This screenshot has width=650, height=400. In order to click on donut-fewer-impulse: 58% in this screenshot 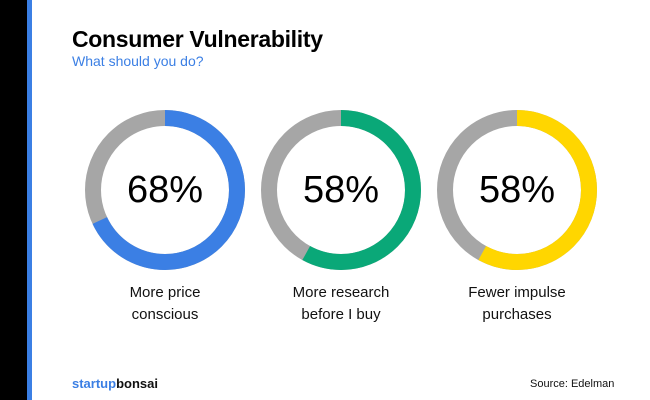, I will do `click(517, 190)`.